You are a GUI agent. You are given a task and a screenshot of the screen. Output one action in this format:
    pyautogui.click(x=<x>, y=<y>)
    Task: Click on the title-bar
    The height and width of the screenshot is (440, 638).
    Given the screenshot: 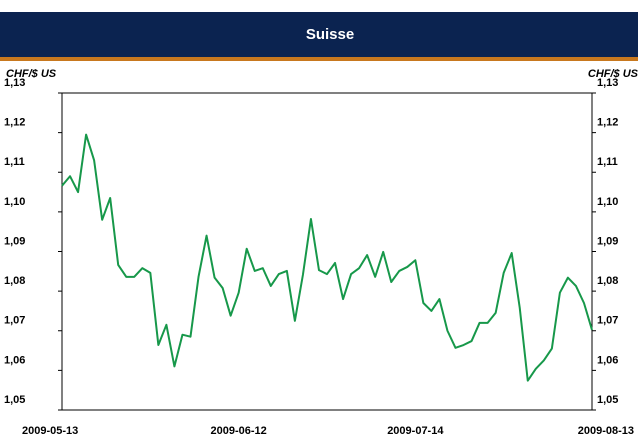 What is the action you would take?
    pyautogui.click(x=319, y=34)
    